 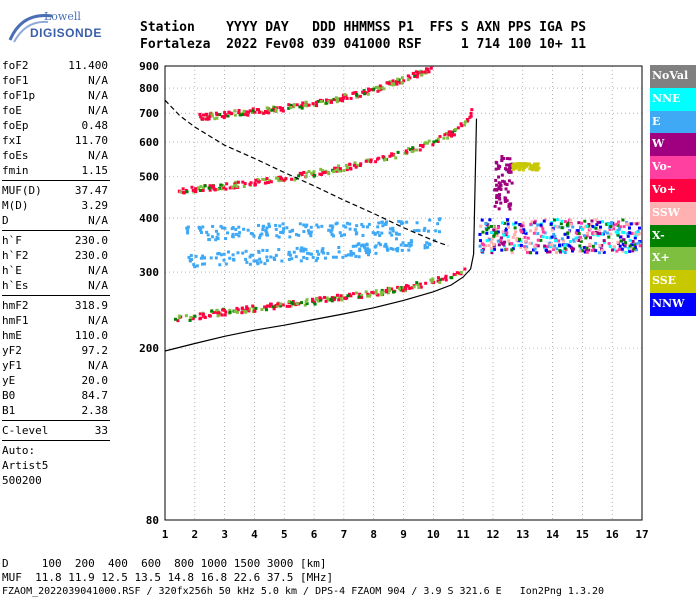 What do you see at coordinates (56, 155) in the screenshot?
I see `param-row: foEs N/A` at bounding box center [56, 155].